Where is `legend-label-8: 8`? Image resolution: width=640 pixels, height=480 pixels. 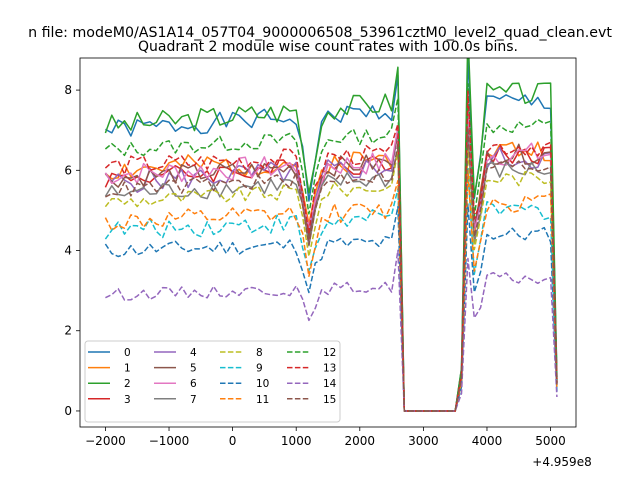
legend-label-8: 8 is located at coordinates (259, 353).